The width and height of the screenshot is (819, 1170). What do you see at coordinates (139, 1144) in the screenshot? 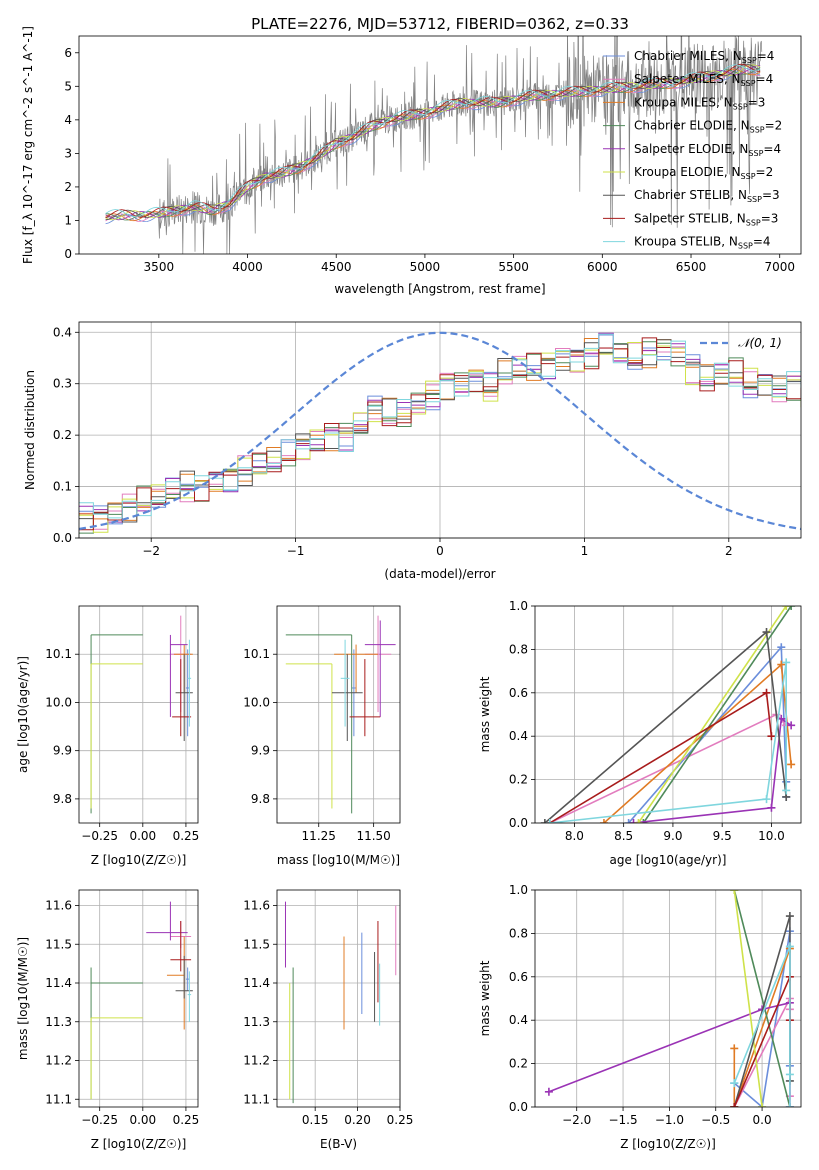
I see `x-axis-label: Z [log10(Z/Z☉)]` at bounding box center [139, 1144].